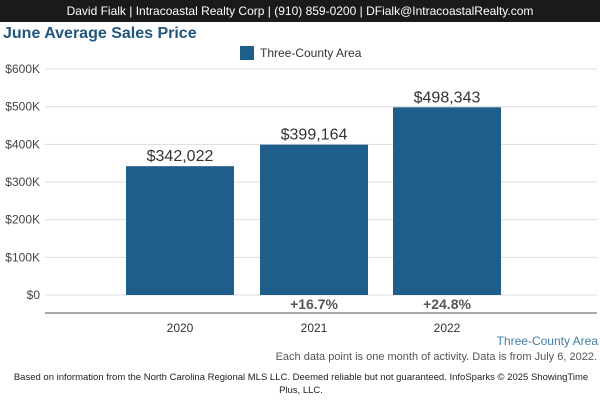 The width and height of the screenshot is (600, 400). Describe the element at coordinates (22, 107) in the screenshot. I see `y-tick-label: $500K` at that location.